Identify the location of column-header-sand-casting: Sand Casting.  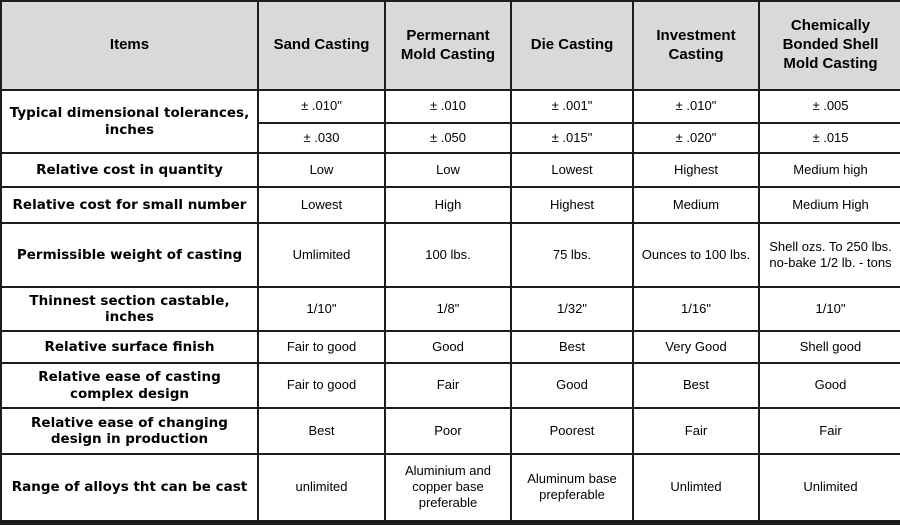
(321, 45).